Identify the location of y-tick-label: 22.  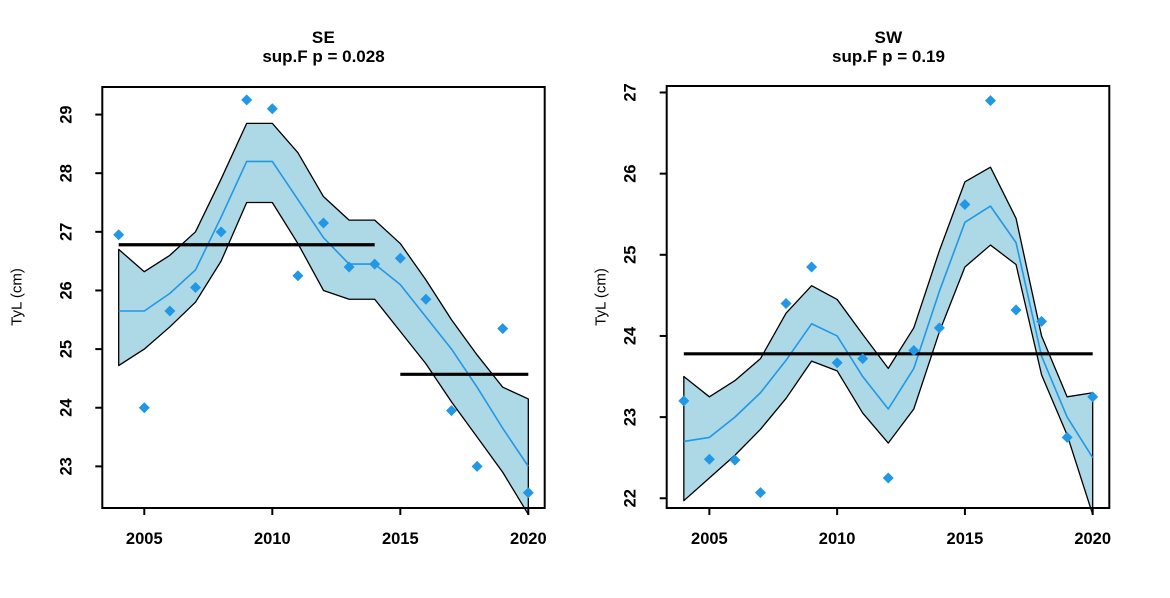
(631, 498).